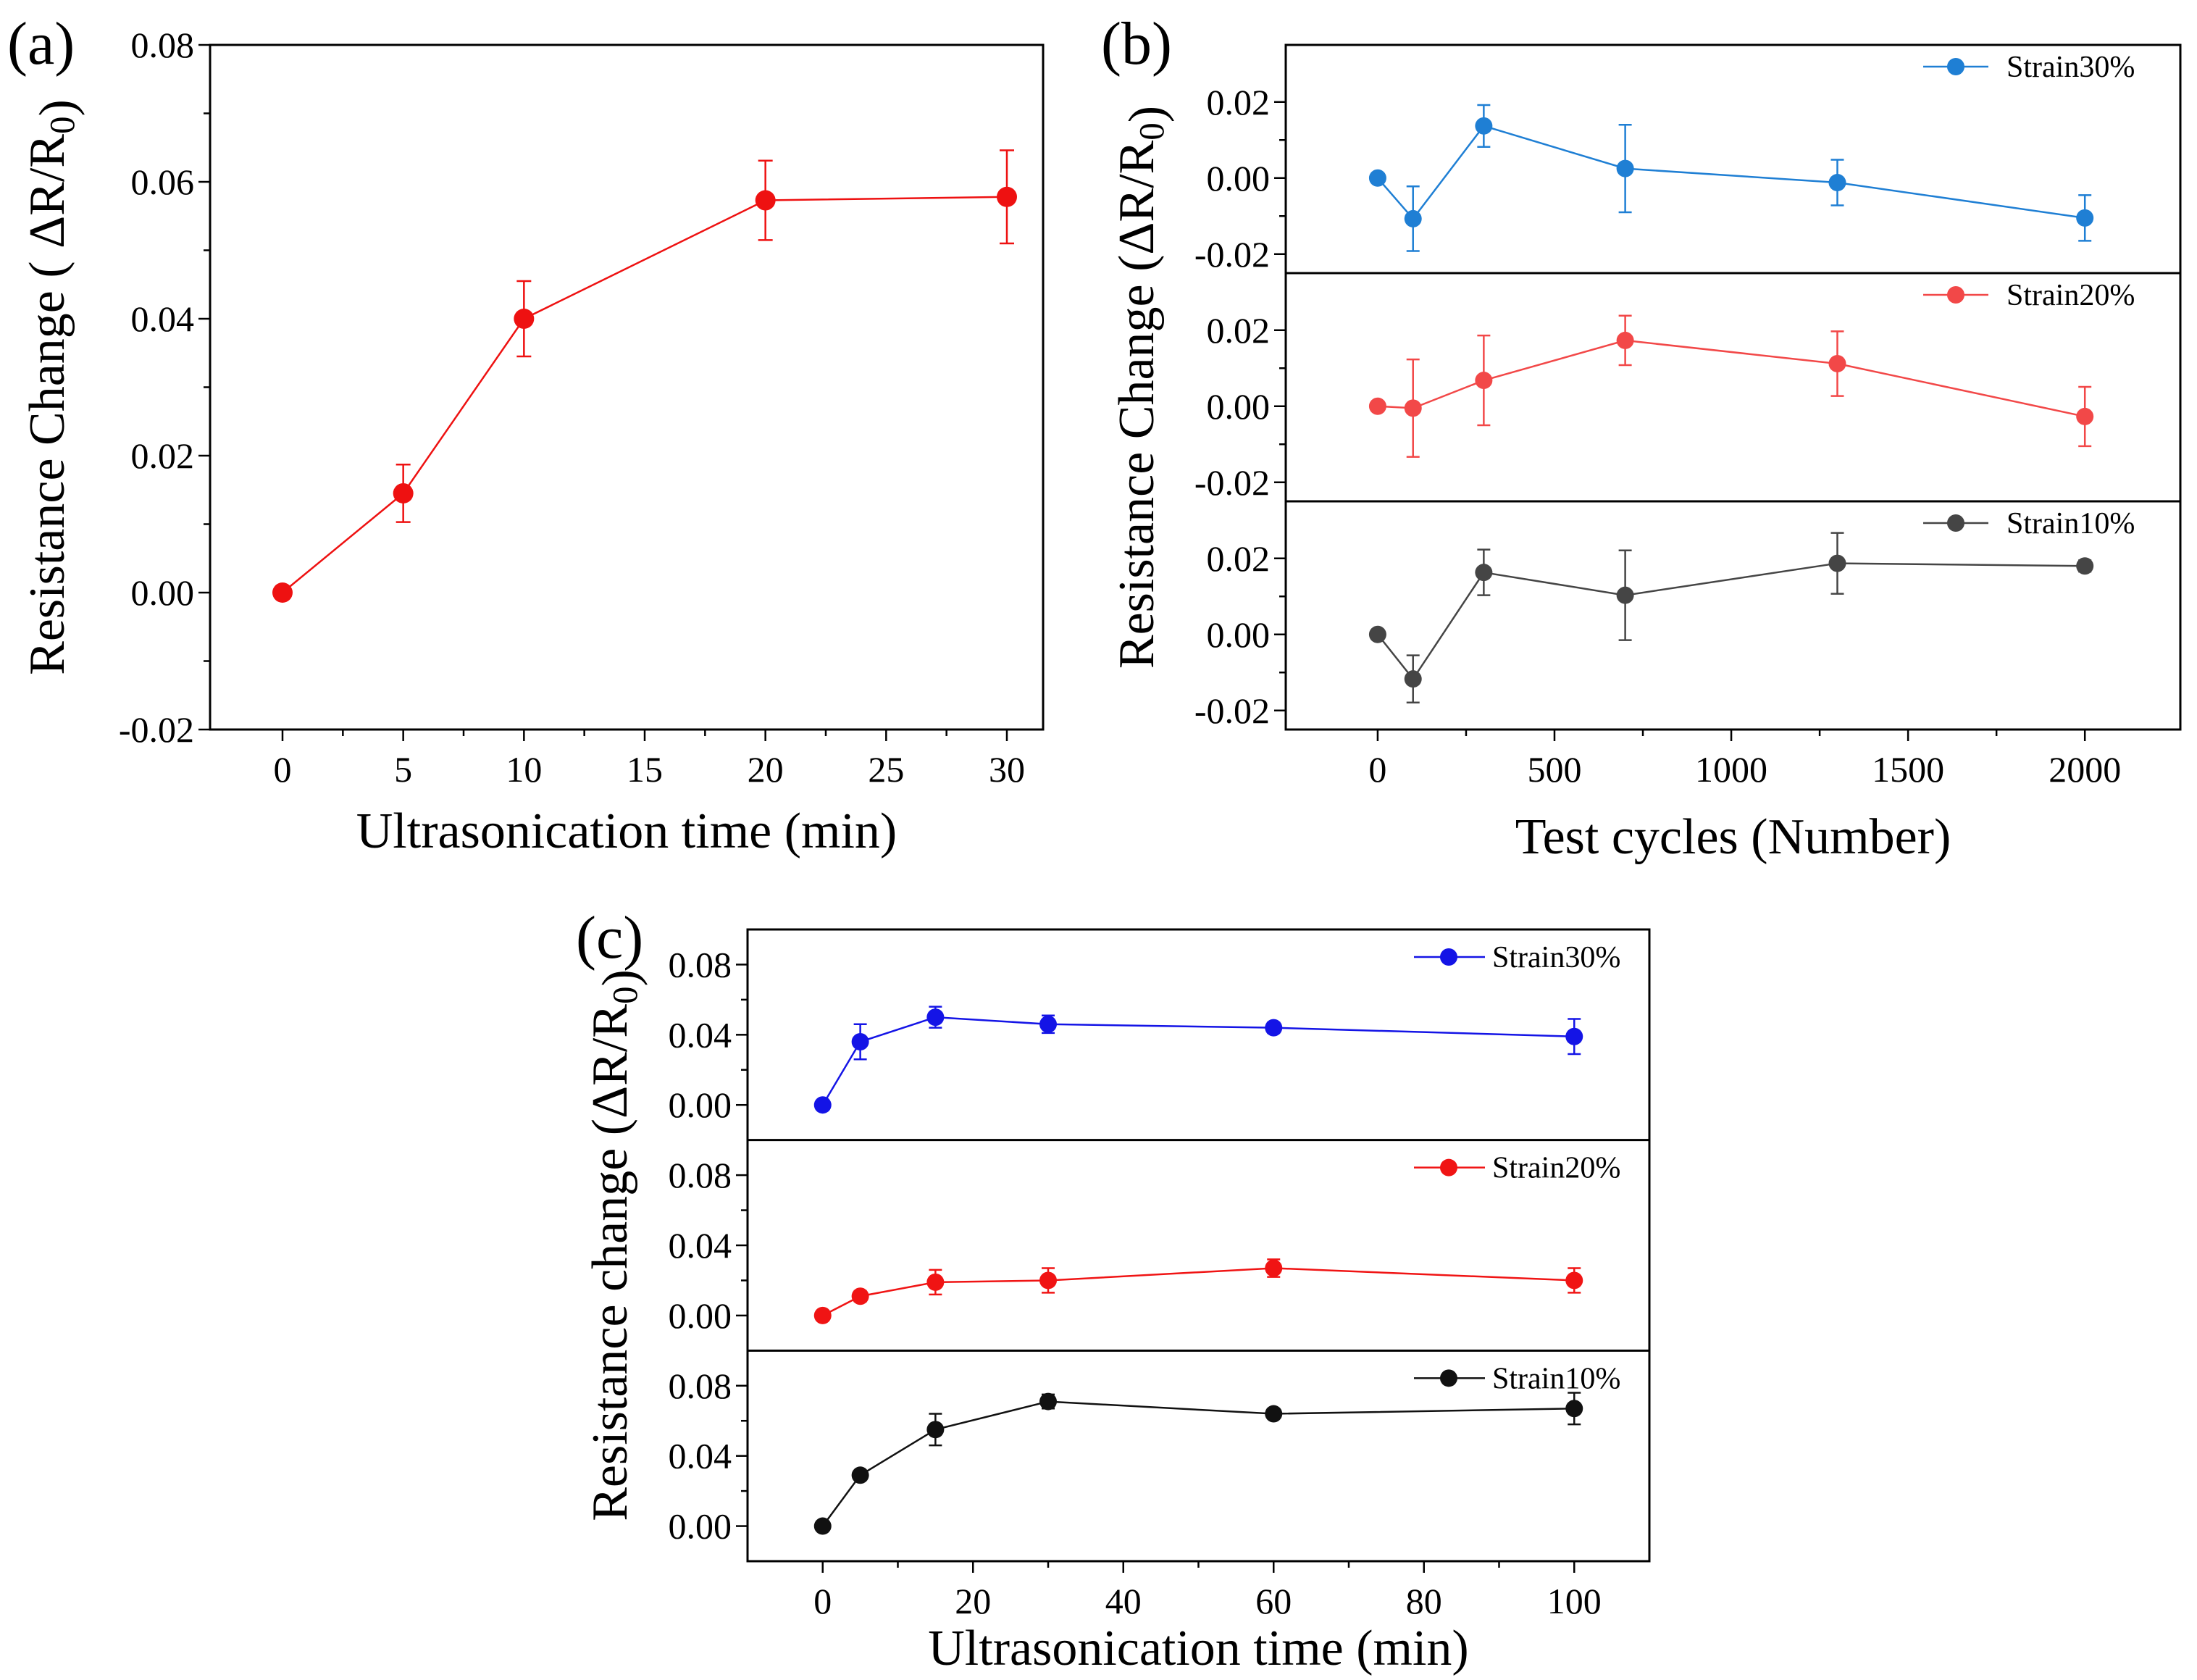 The width and height of the screenshot is (2197, 1680). I want to click on subplot-c-0: 0.00 0.04 0.08 Strain30%, so click(1145, 1033).